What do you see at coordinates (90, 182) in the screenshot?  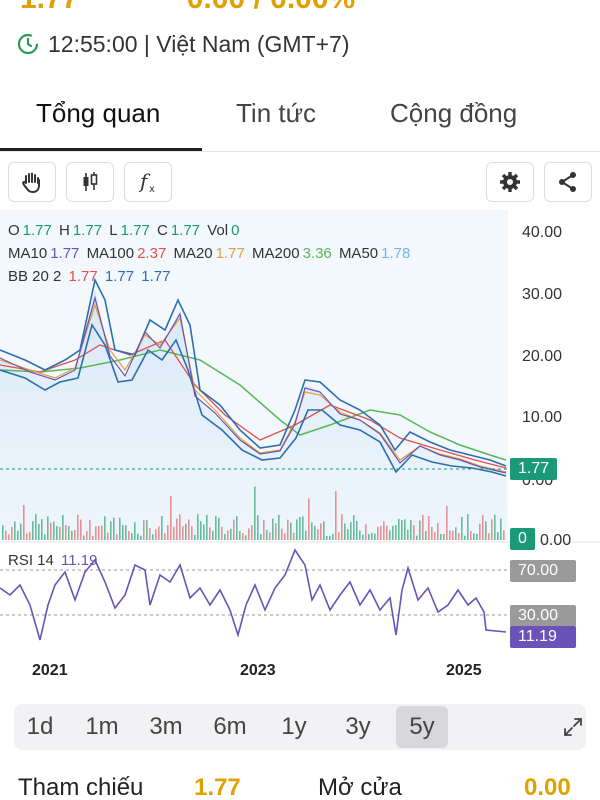 I see `chart-type-button` at bounding box center [90, 182].